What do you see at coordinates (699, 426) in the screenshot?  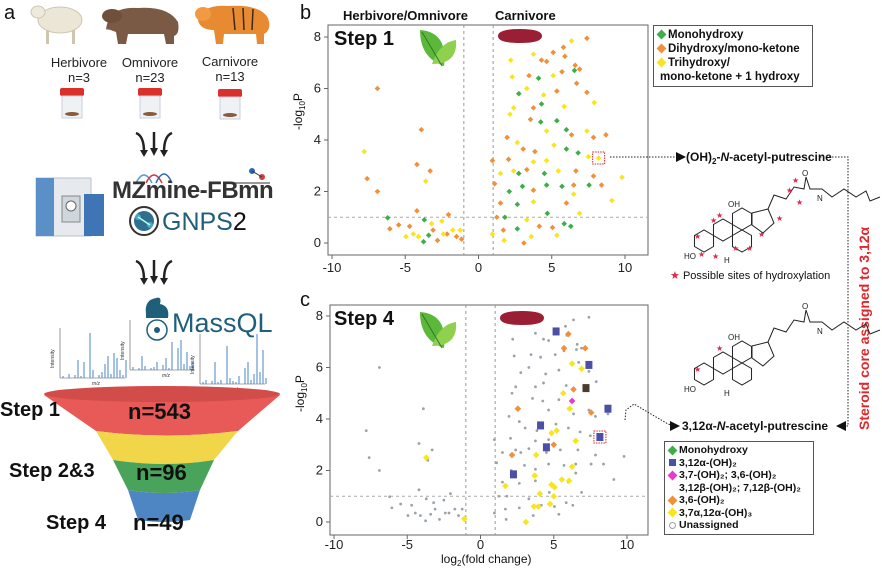 I see `compound-prefix: 3,12α-` at bounding box center [699, 426].